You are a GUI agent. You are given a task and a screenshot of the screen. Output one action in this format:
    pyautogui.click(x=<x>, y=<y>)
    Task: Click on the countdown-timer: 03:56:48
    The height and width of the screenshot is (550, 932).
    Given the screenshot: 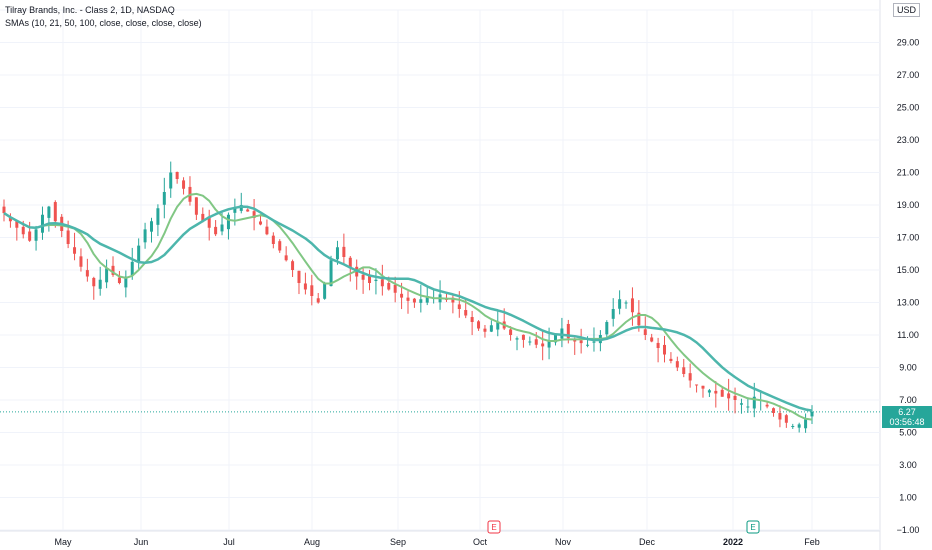 What is the action you would take?
    pyautogui.click(x=907, y=421)
    